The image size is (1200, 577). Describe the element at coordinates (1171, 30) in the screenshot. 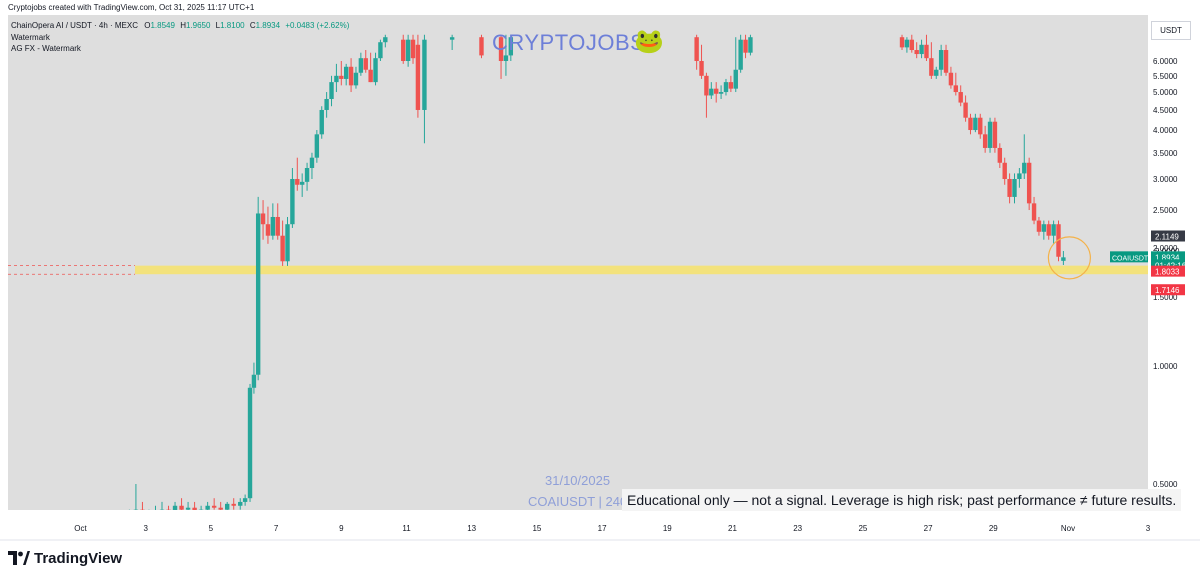

I see `currency-button: USDT` at that location.